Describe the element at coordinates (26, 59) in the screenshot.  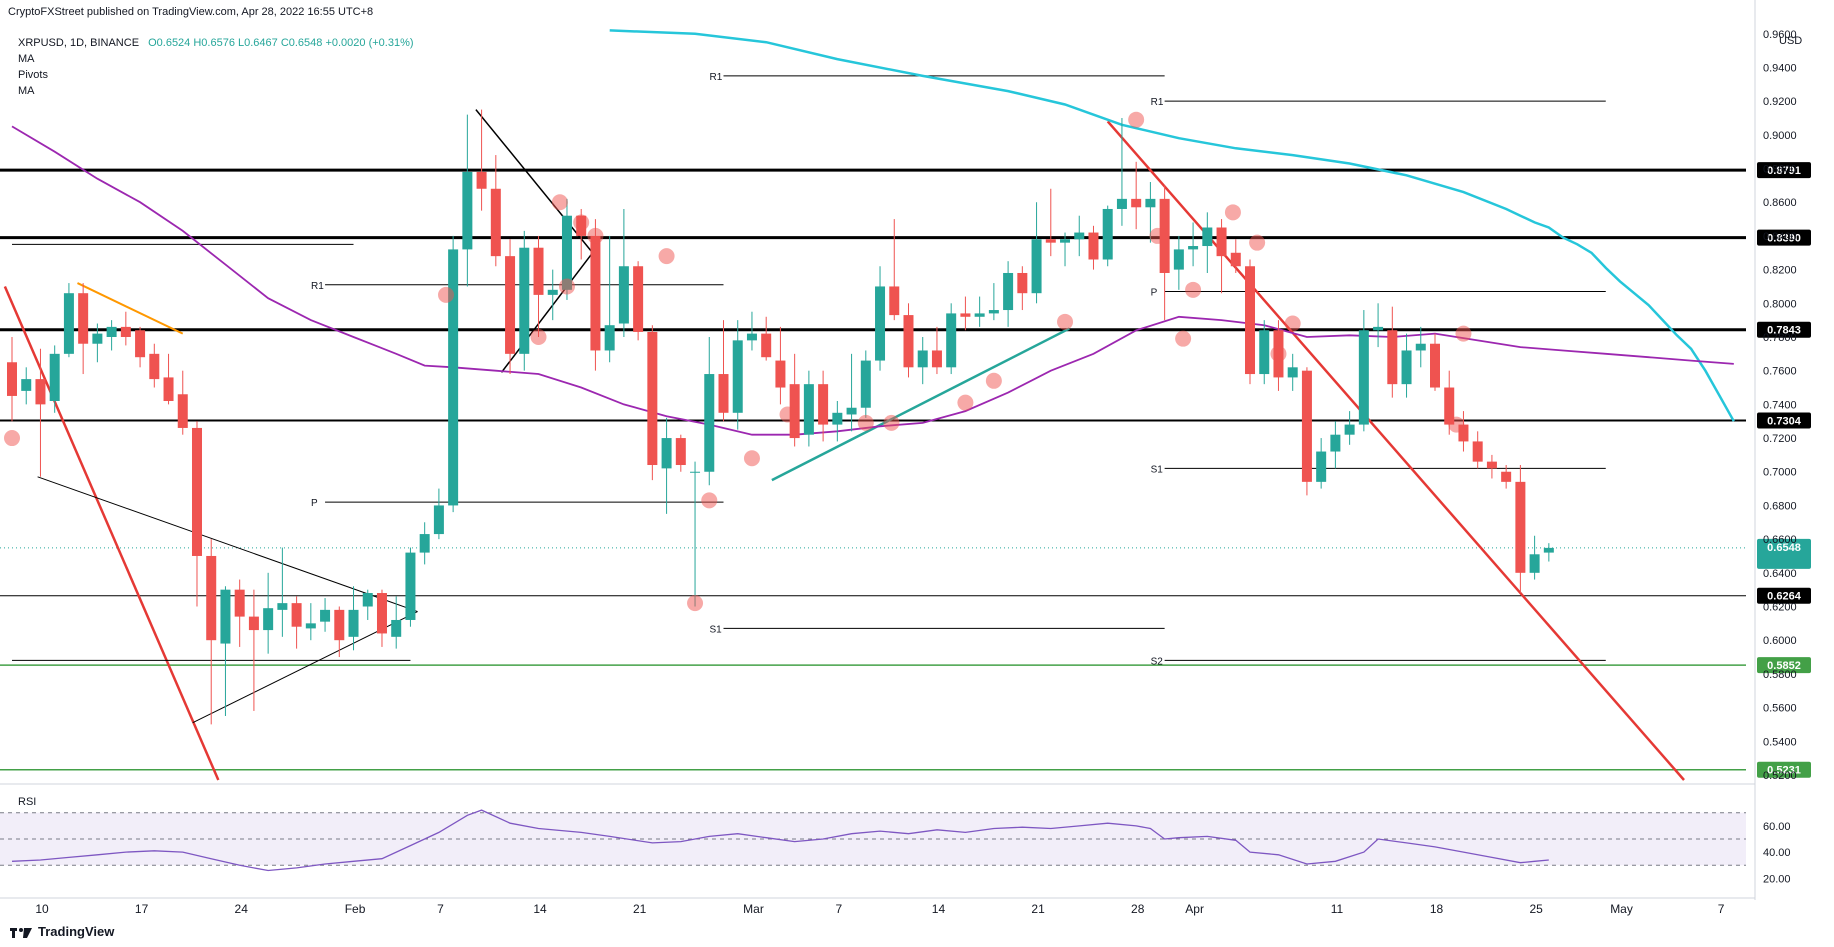
I see `indicator-ma-1: MA` at that location.